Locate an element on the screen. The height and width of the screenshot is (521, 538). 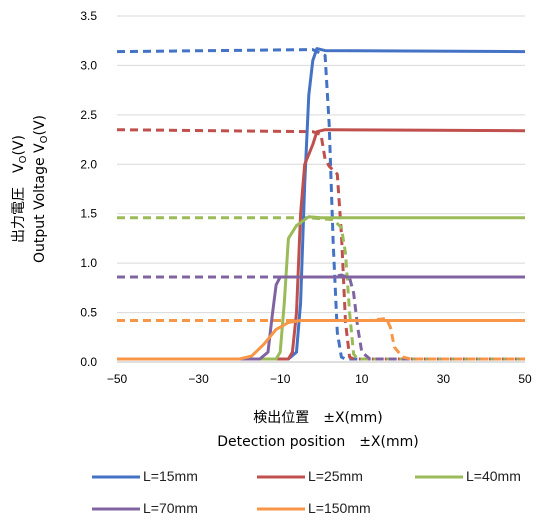
y-axis-title-jp-sub: O is located at coordinates (23, 159).